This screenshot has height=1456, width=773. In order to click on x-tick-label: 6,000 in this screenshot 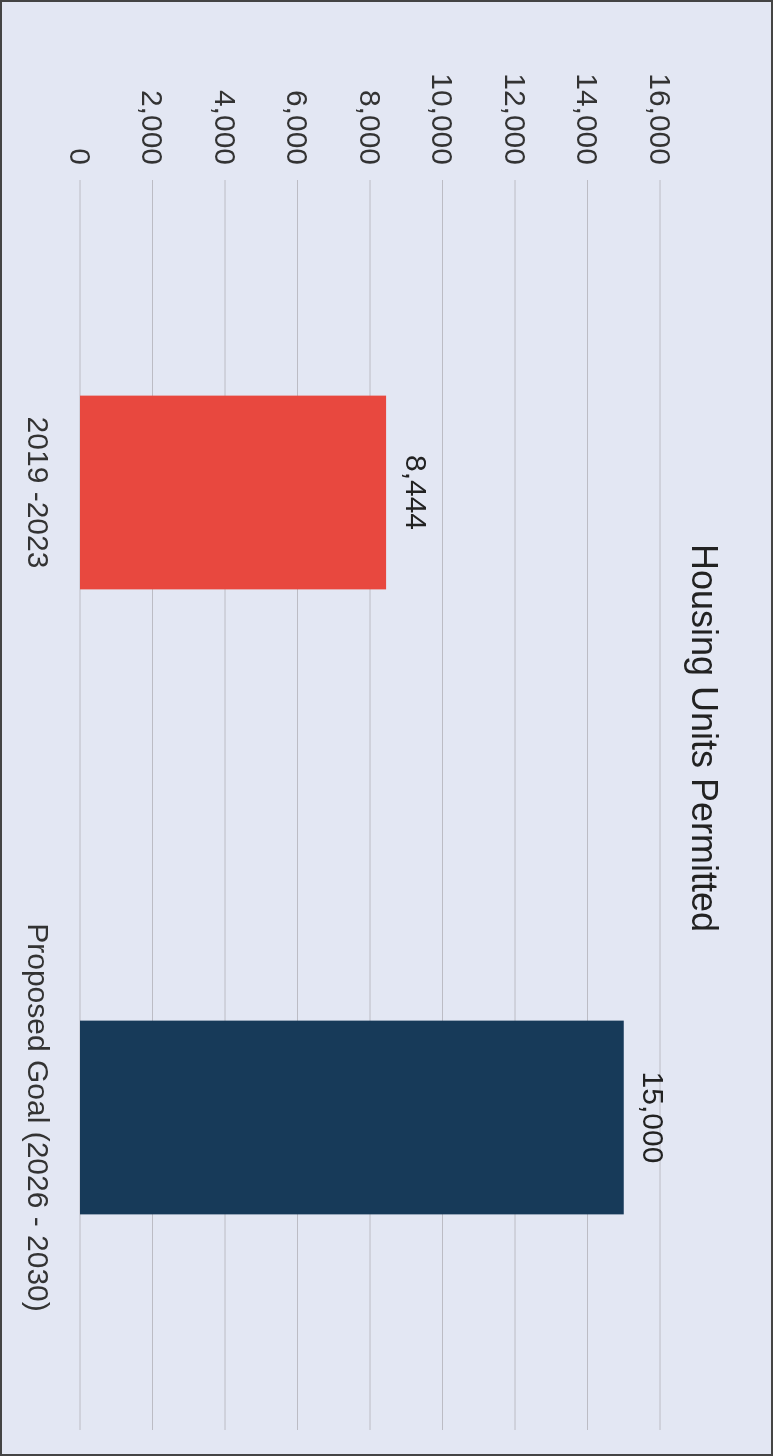, I will do `click(297, 127)`.